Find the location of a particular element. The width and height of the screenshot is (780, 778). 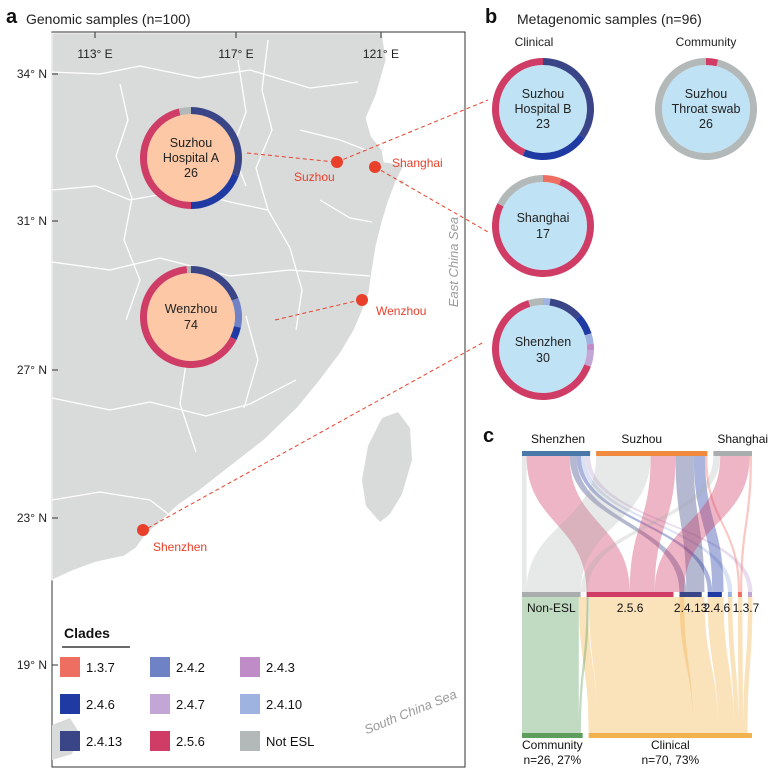

wenzhou-dot is located at coordinates (362, 300).